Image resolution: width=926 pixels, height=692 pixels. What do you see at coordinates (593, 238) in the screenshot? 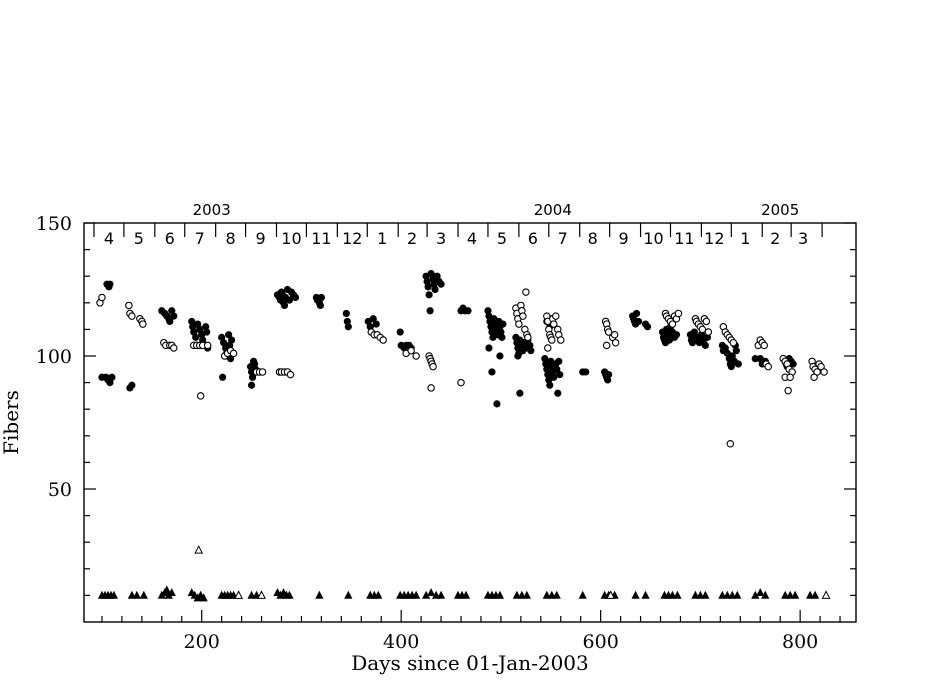
I see `month-label: 8` at bounding box center [593, 238].